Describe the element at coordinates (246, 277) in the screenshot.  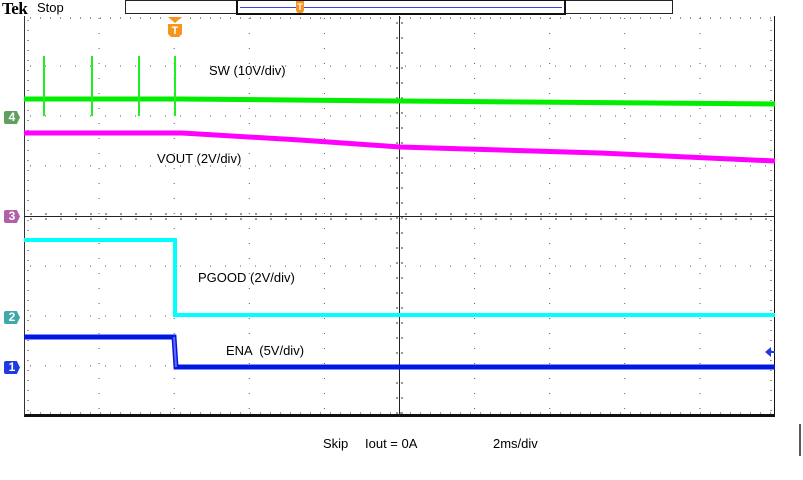
I see `pgood-label: PGOOD (2V/div)` at that location.